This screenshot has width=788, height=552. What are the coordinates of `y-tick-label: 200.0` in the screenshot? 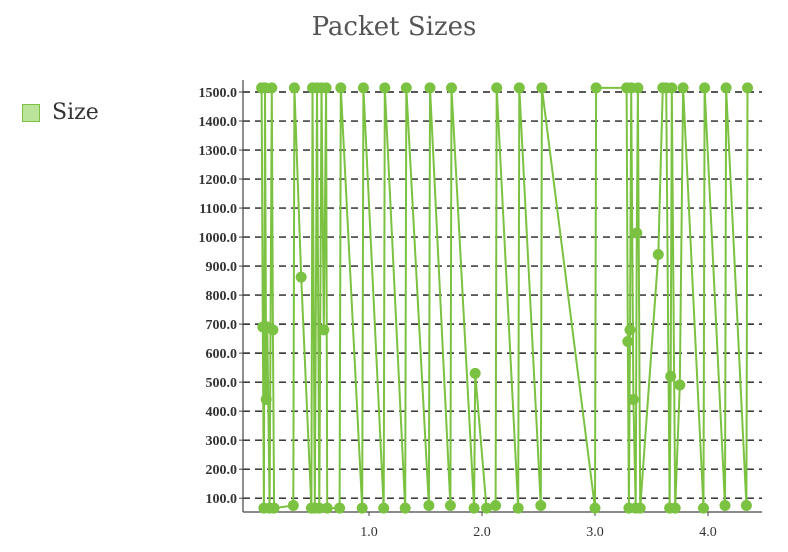 It's located at (222, 470).